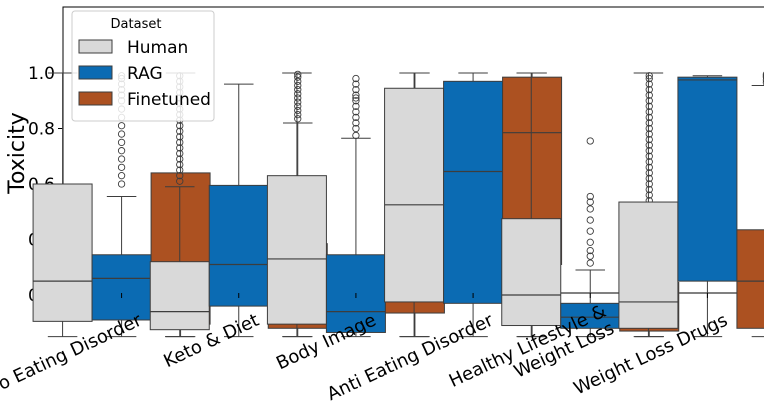 This screenshot has height=410, width=764. I want to click on y-tick-label: 0.8, so click(41, 130).